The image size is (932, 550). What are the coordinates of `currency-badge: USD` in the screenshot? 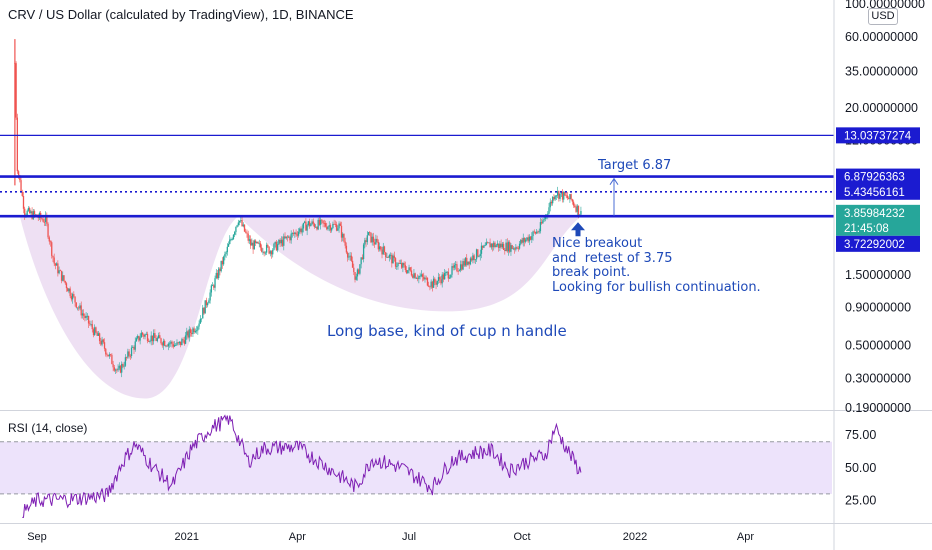 It's located at (883, 16).